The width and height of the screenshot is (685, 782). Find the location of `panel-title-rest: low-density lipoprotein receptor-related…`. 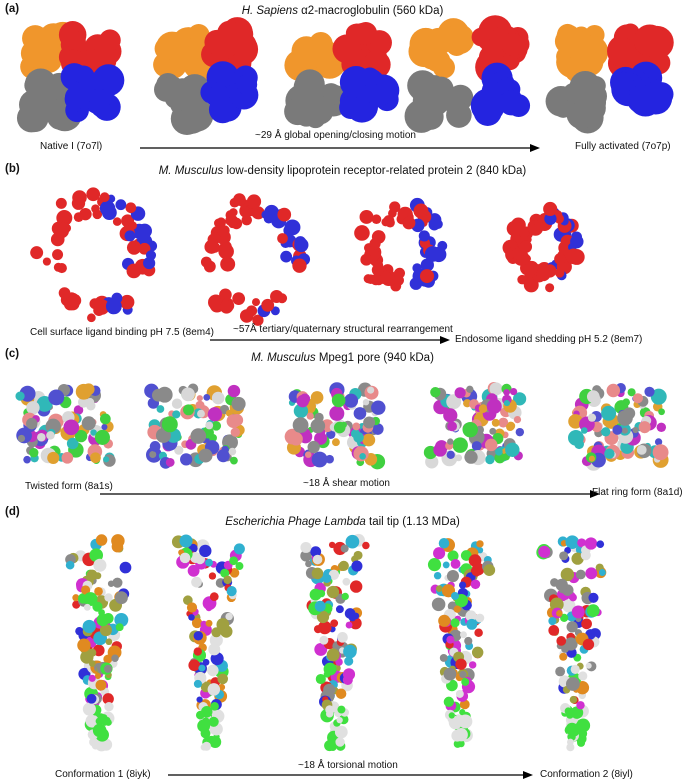

panel-title-rest: low-density lipoprotein receptor-related… is located at coordinates (375, 171).